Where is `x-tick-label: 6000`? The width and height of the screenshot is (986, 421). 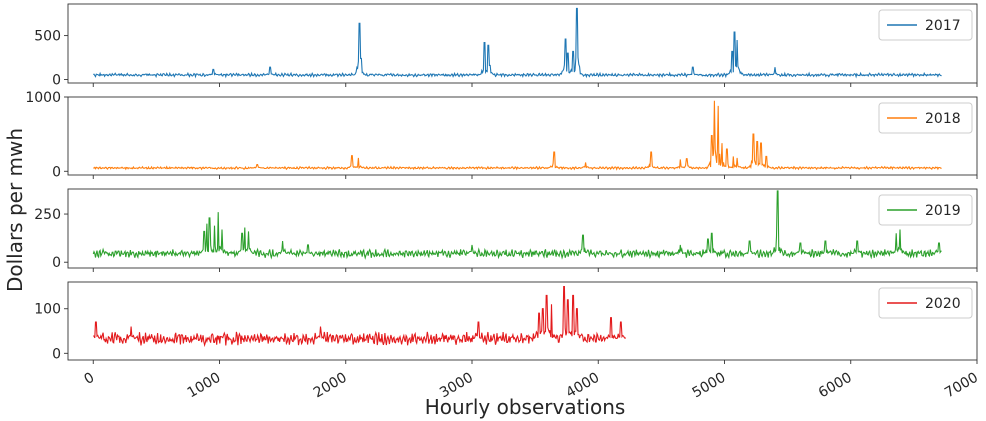 x-tick-label: 6000 is located at coordinates (835, 386).